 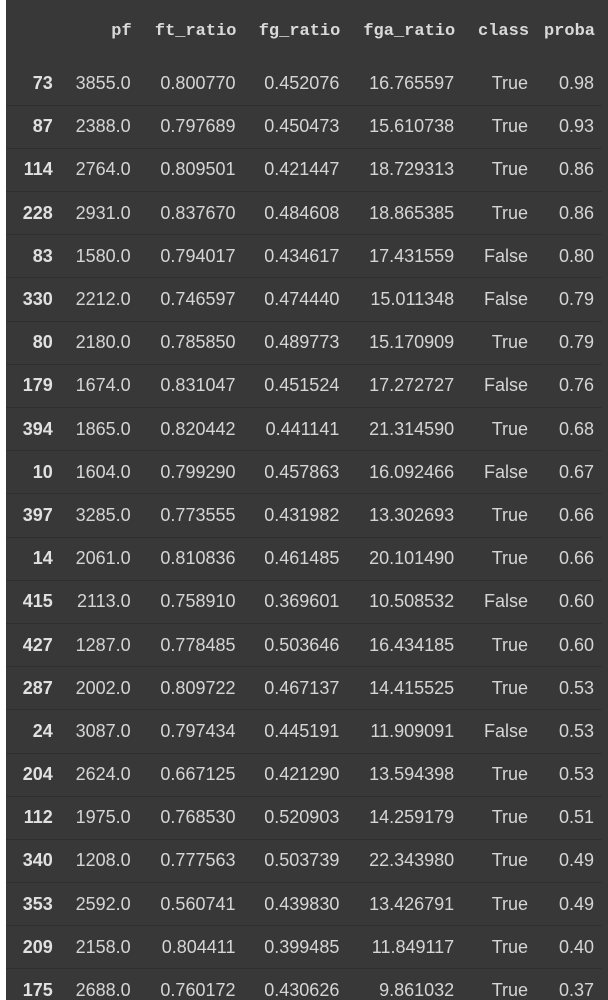 What do you see at coordinates (405, 984) in the screenshot?
I see `cell-fga-ratio: 9.861032` at bounding box center [405, 984].